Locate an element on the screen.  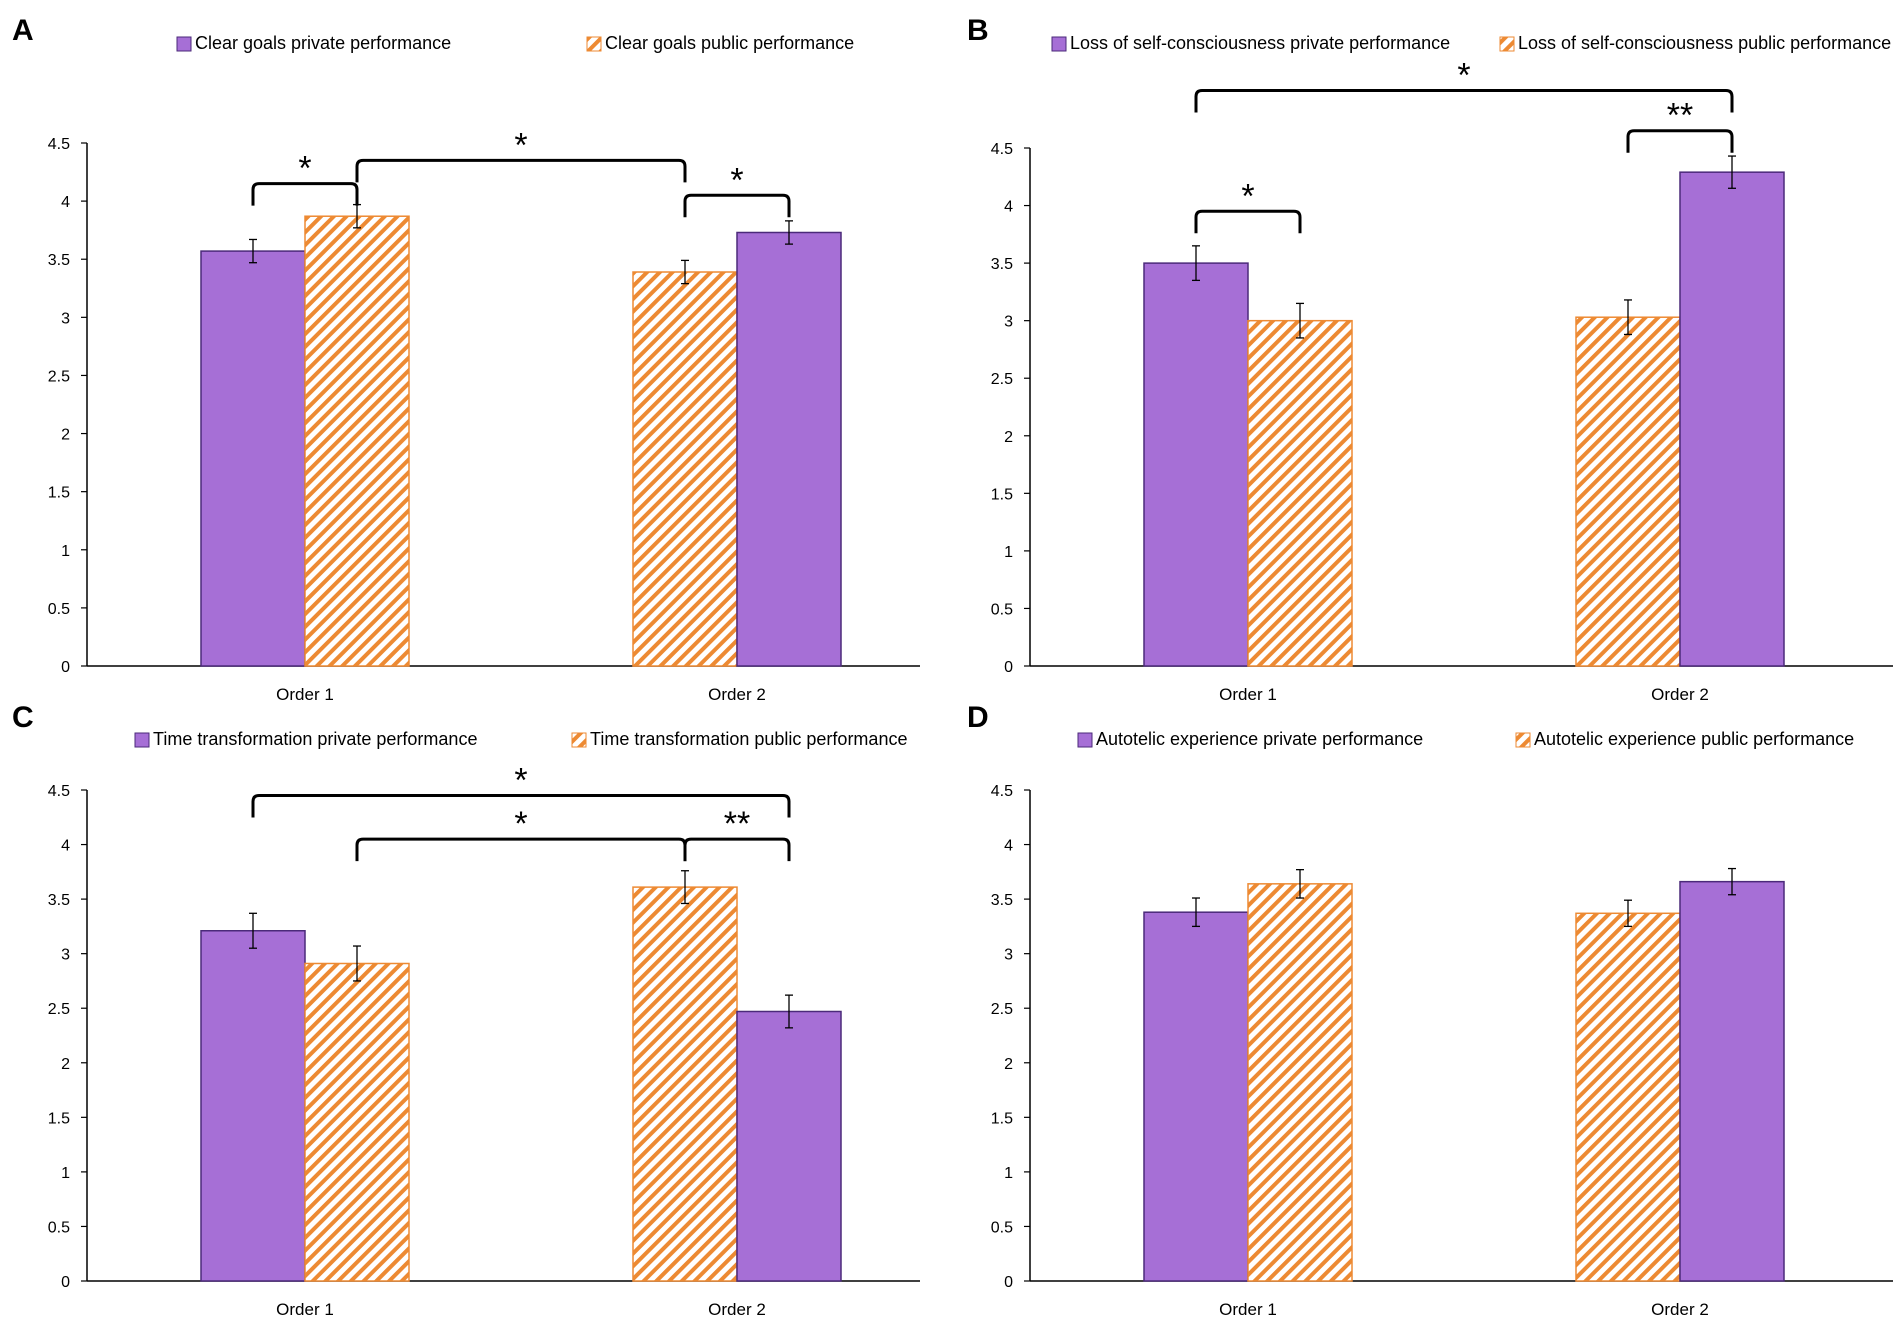
legend-label-private: Time transformation private performance is located at coordinates (315, 739).